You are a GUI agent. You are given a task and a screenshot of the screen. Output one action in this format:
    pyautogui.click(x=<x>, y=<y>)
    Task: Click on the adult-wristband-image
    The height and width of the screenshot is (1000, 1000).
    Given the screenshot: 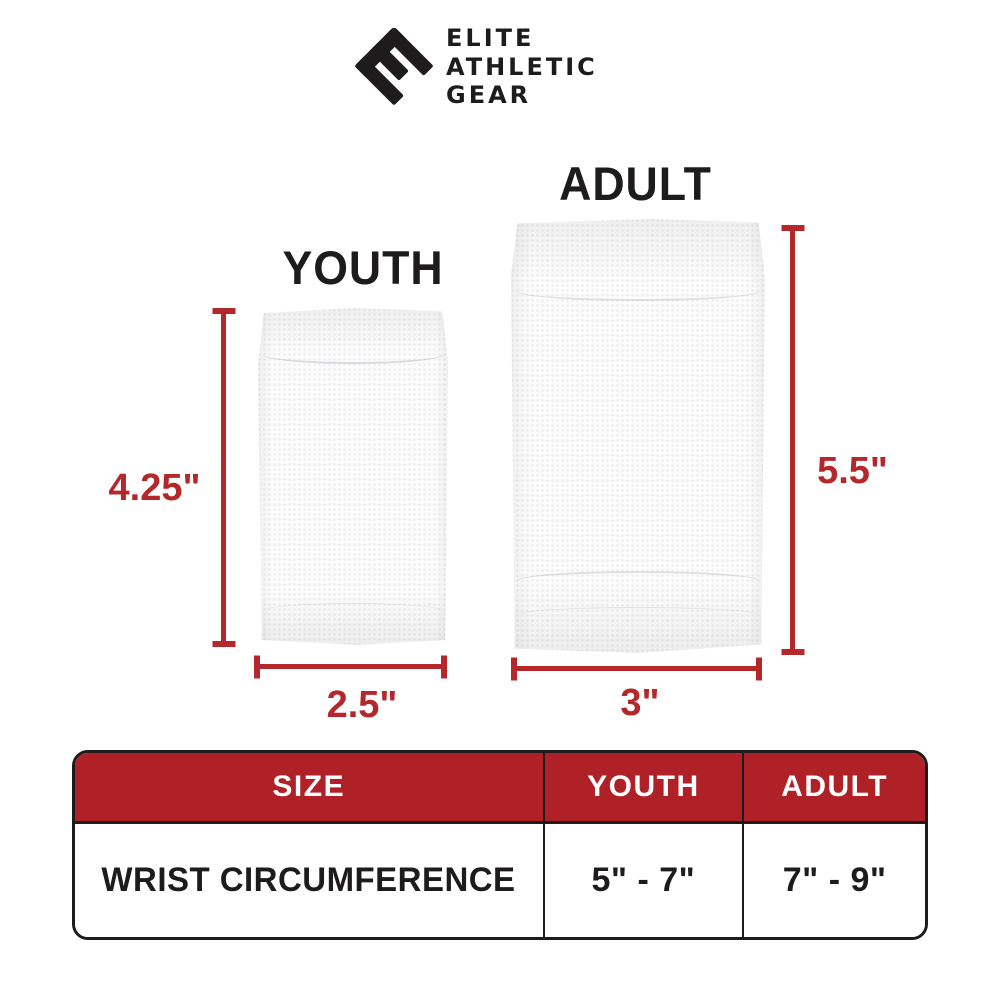 What is the action you would take?
    pyautogui.click(x=638, y=436)
    